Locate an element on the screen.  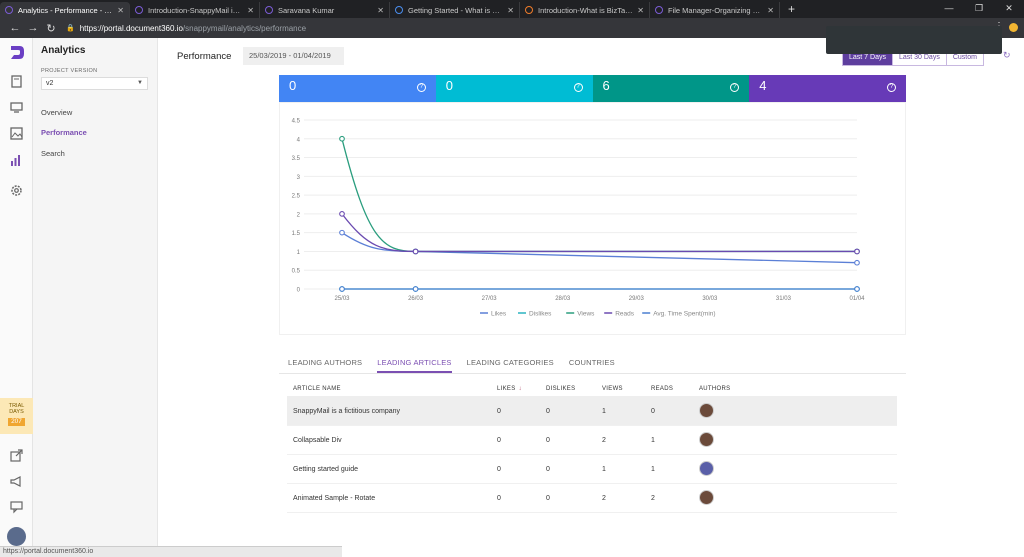
image-icon is located at coordinates (16, 133).